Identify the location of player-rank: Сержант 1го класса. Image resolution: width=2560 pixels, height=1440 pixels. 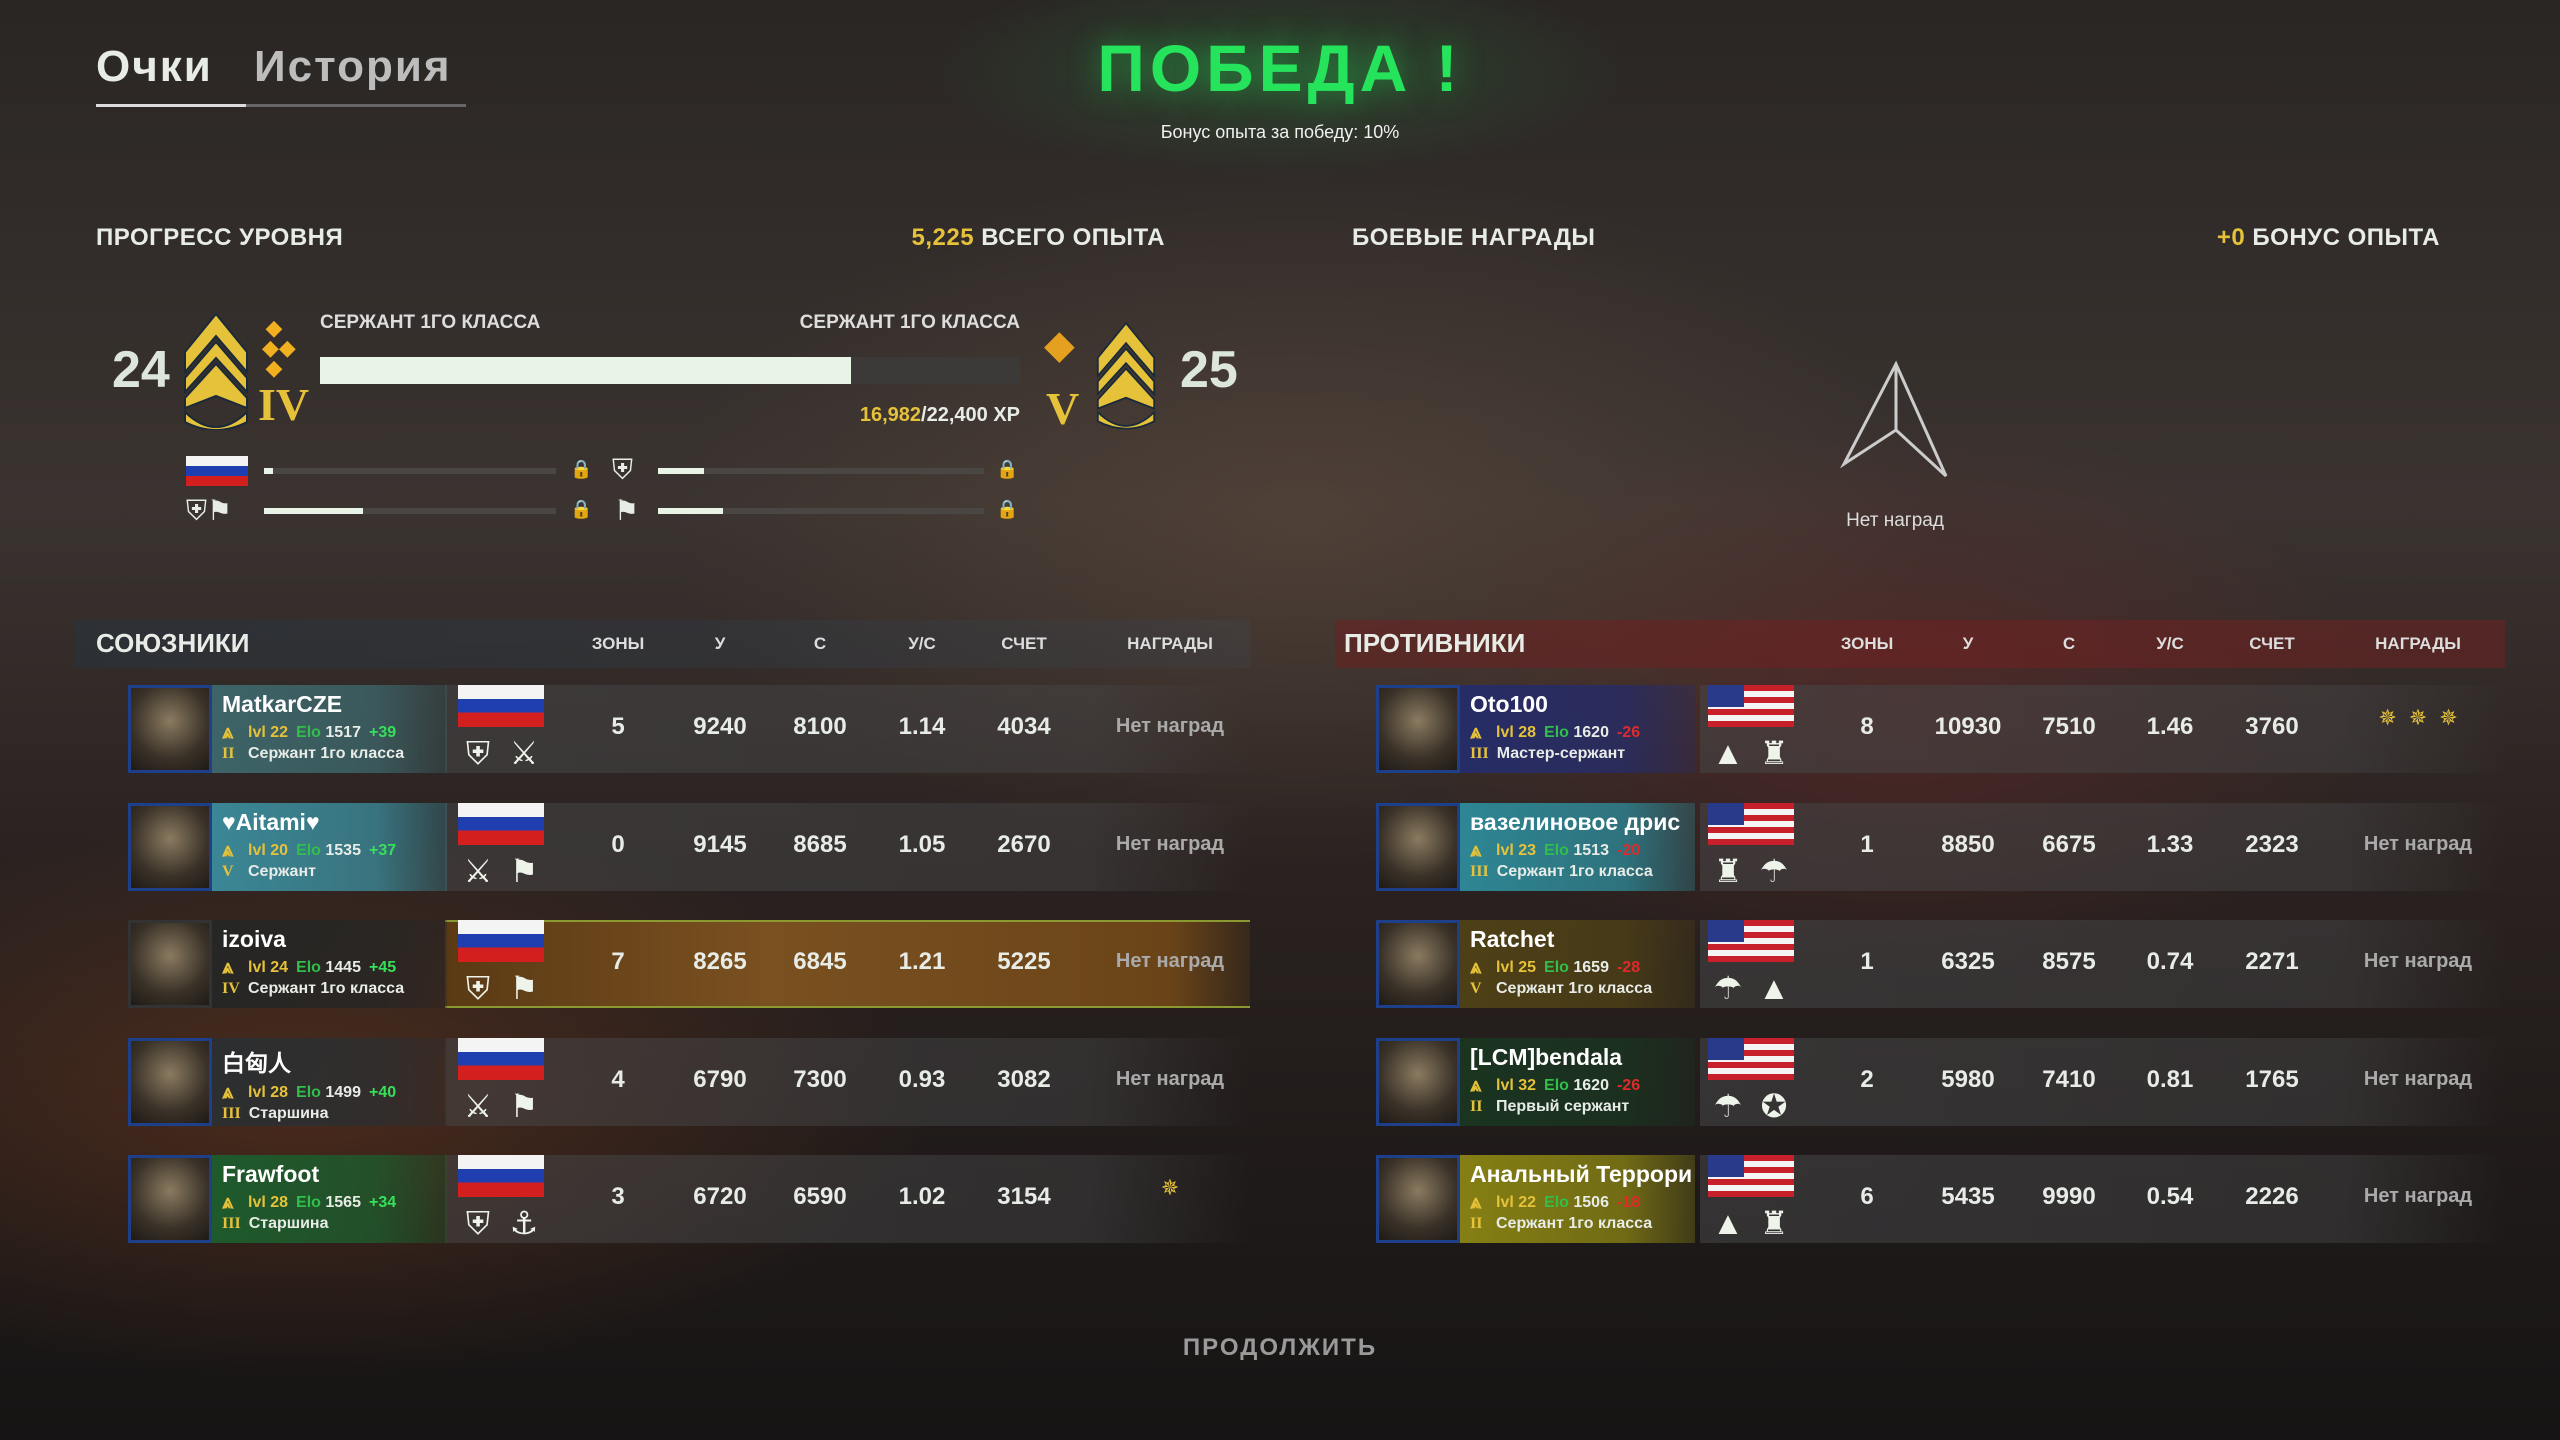
(1574, 1223).